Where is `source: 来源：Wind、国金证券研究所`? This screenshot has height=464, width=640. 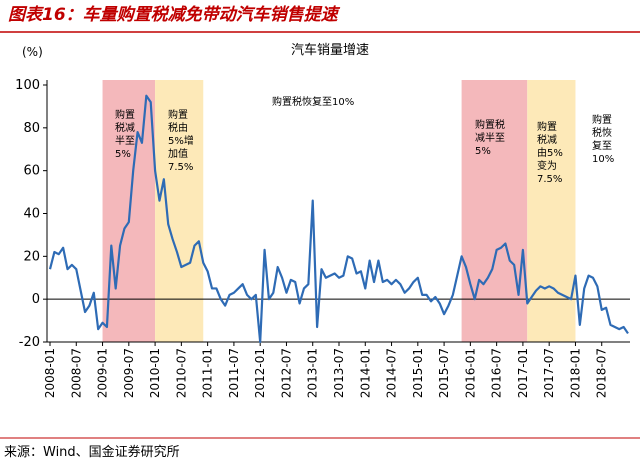 source: 来源：Wind、国金证券研究所 is located at coordinates (92, 452).